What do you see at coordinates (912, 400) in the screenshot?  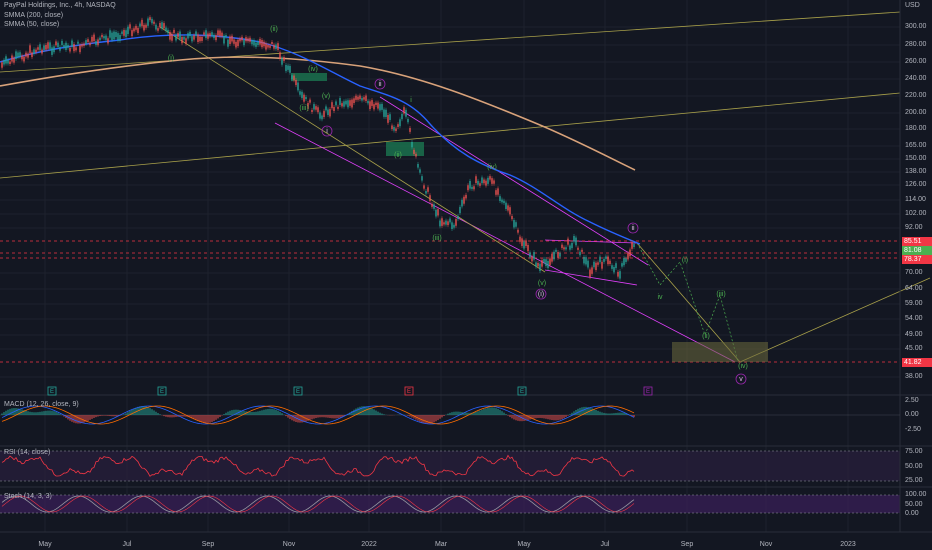 I see `macd-tick: 2.50` at bounding box center [912, 400].